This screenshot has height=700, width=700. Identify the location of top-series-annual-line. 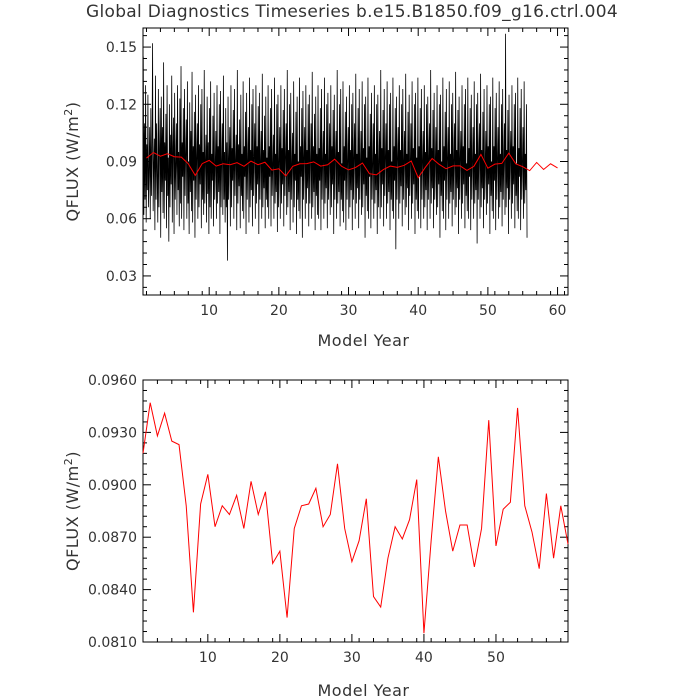
(352, 165).